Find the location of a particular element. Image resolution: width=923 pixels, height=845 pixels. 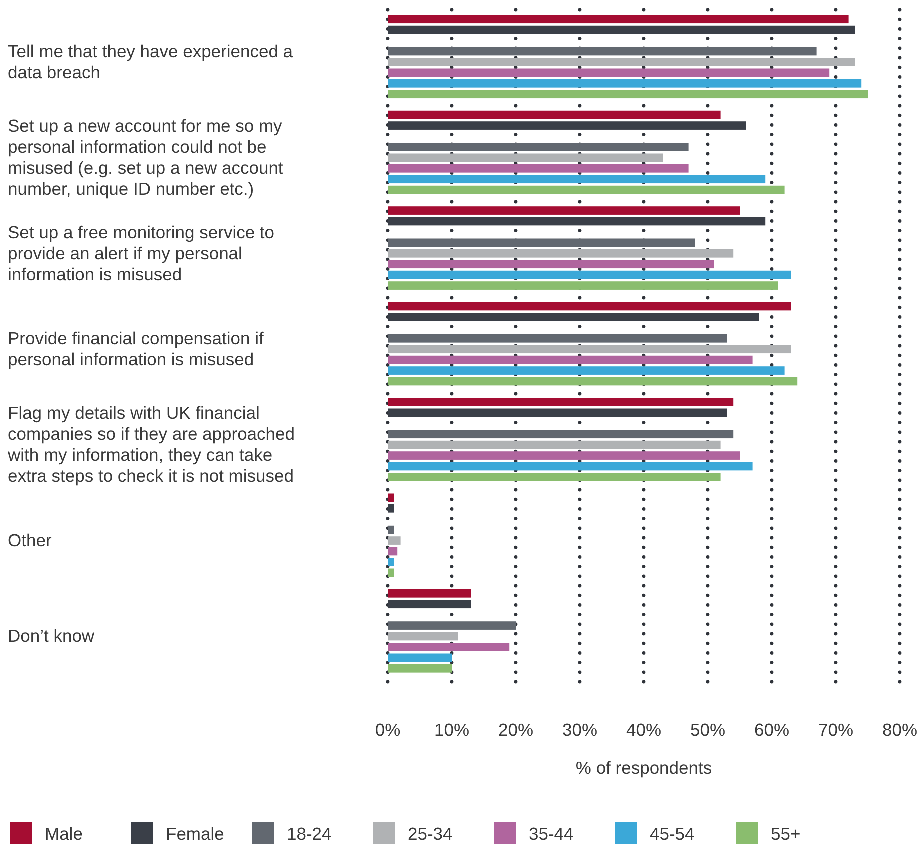

y-tick-label: Don’t know is located at coordinates (51, 636).